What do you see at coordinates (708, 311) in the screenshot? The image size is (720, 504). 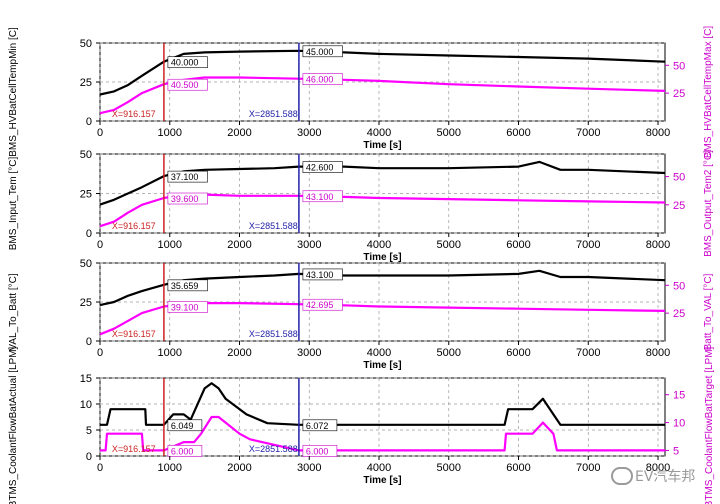 I see `y-axis-label-right: Batt_To_VAL [°C]` at bounding box center [708, 311].